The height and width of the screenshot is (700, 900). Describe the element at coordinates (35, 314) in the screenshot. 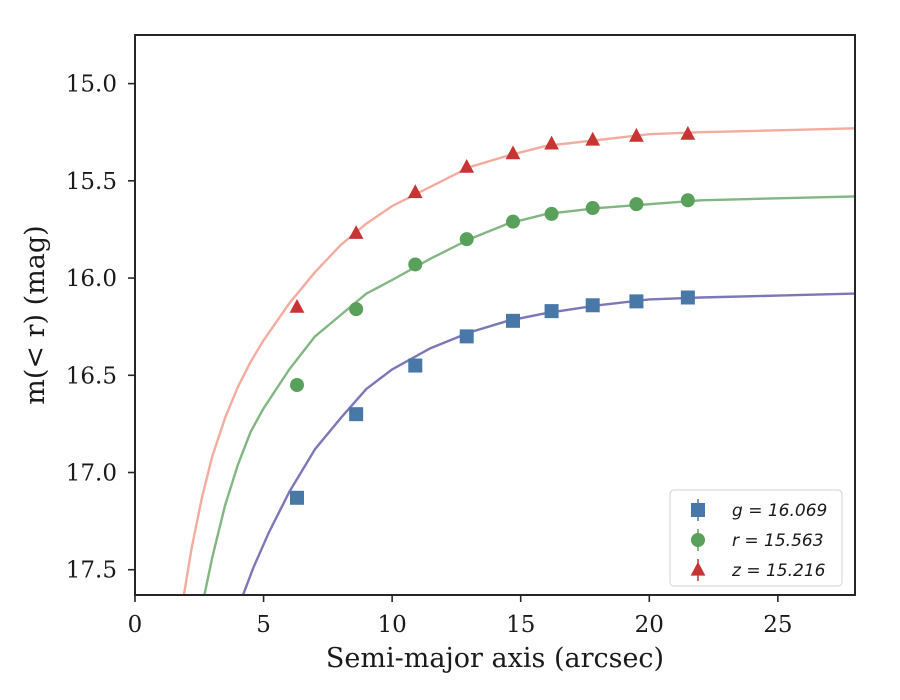

I see `y-axis-label: m(< r) (mag)` at that location.